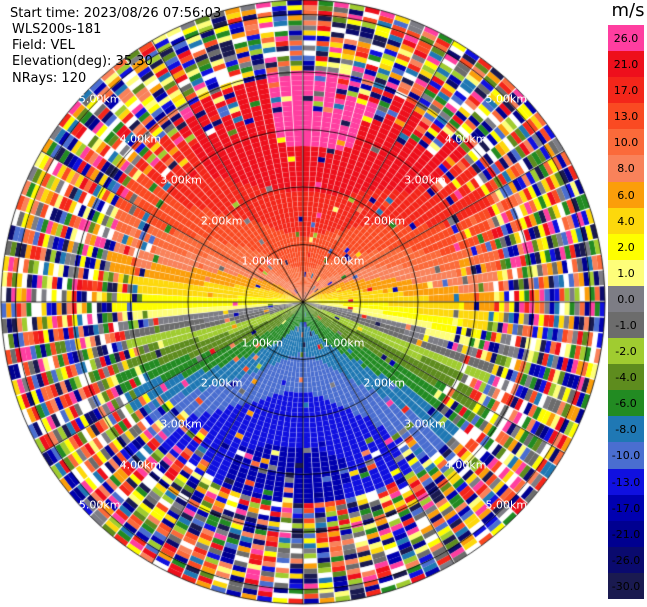 The width and height of the screenshot is (647, 607). I want to click on colorbar-tick-label: 26.0, so click(626, 38).